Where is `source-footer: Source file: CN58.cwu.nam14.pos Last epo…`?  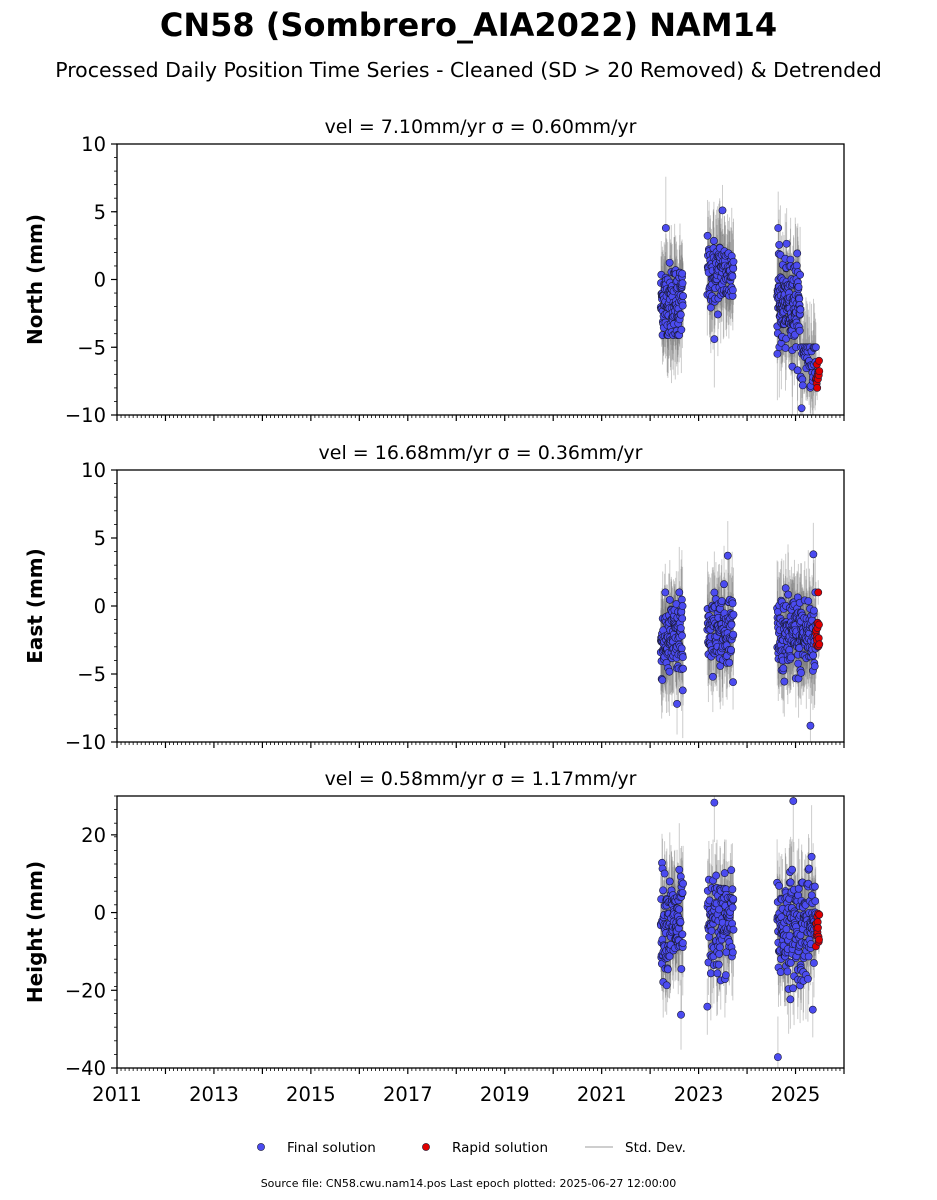 source-footer: Source file: CN58.cwu.nam14.pos Last epo… is located at coordinates (468, 1183).